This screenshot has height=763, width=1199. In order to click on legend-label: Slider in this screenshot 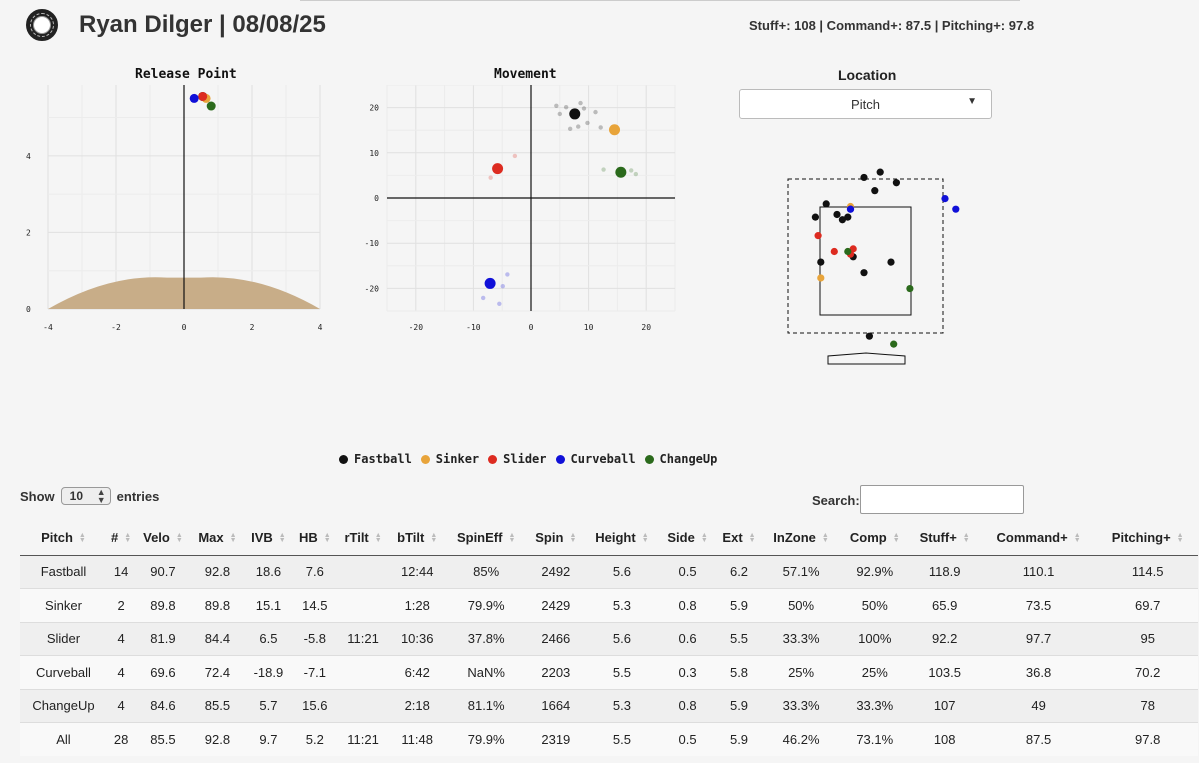, I will do `click(525, 459)`.